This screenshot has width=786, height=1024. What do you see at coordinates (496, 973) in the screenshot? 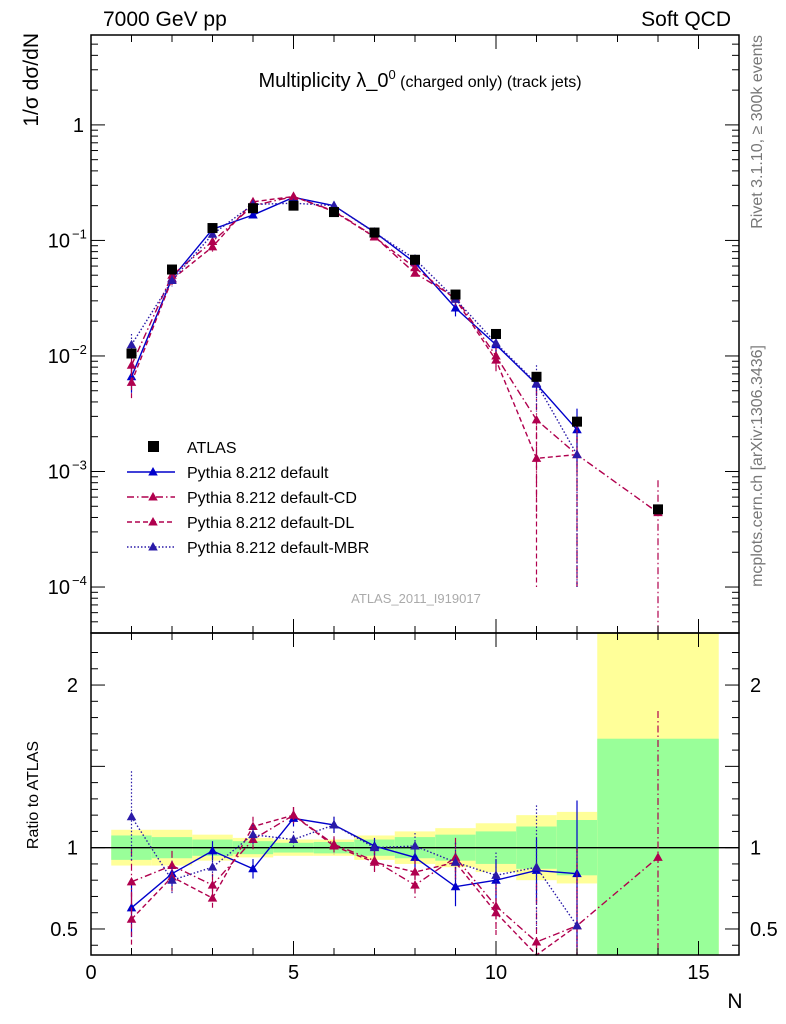
I see `x-tick-label: 10` at bounding box center [496, 973].